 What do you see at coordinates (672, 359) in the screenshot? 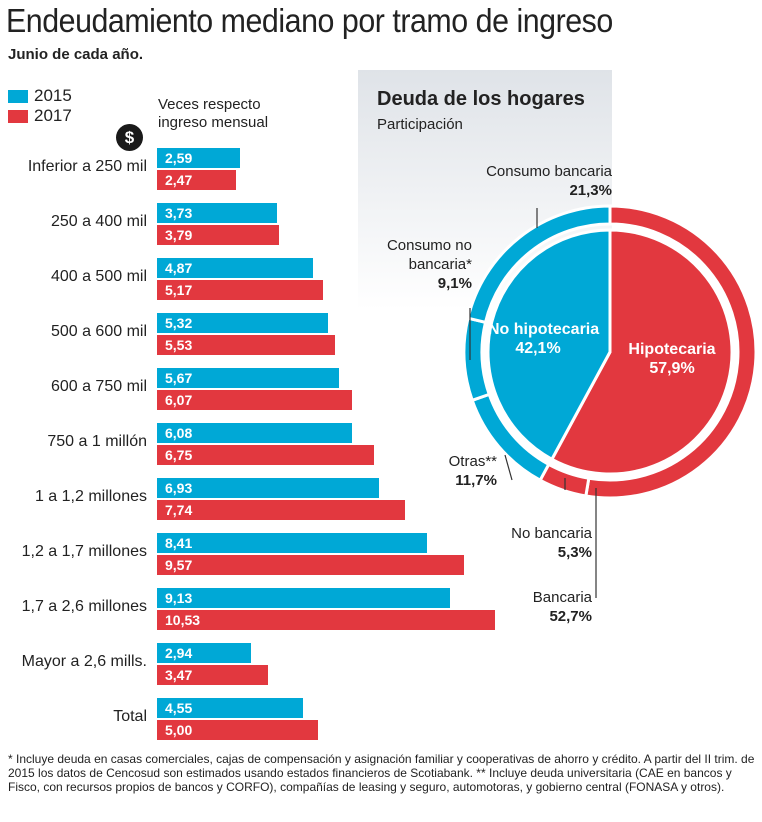
I see `label-hipotecaria: Hipotecaria 57,9%` at bounding box center [672, 359].